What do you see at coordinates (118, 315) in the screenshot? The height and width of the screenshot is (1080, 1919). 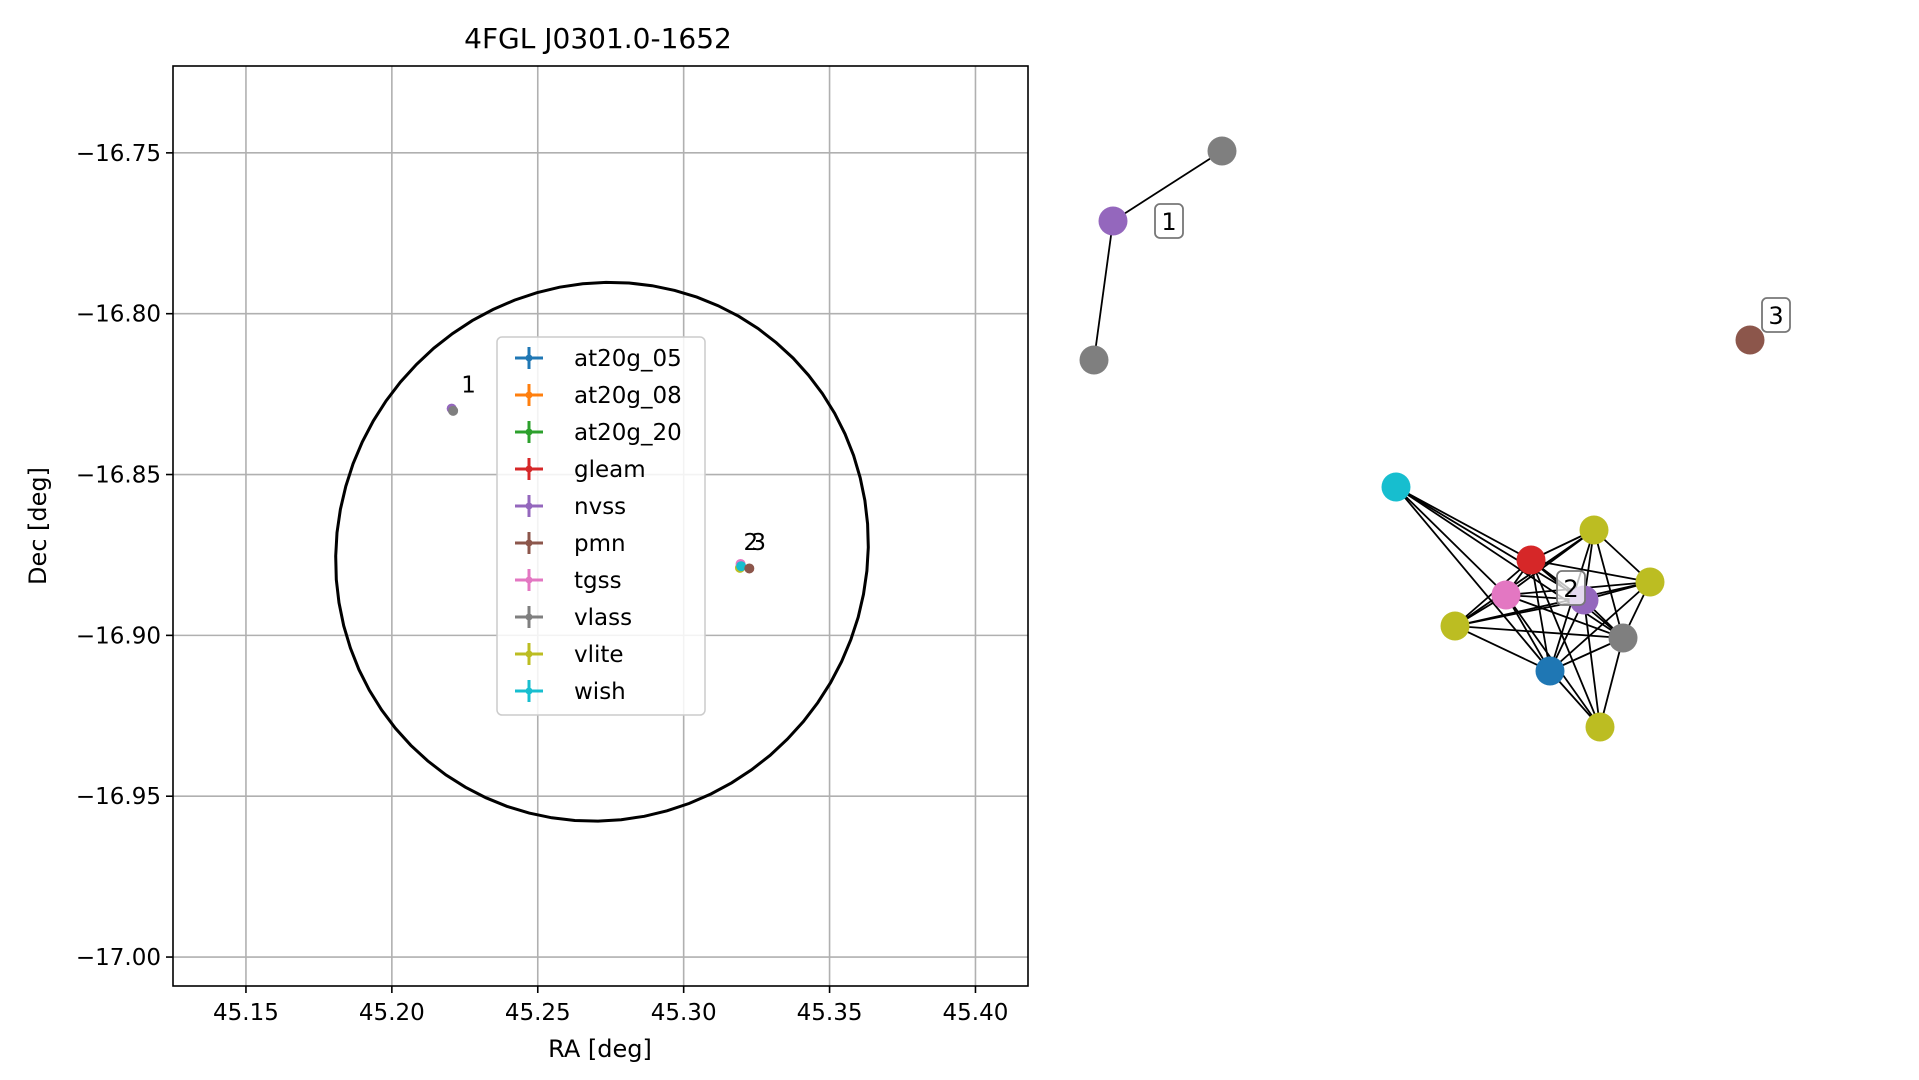 I see `y-tick-label: −16.80` at bounding box center [118, 315].